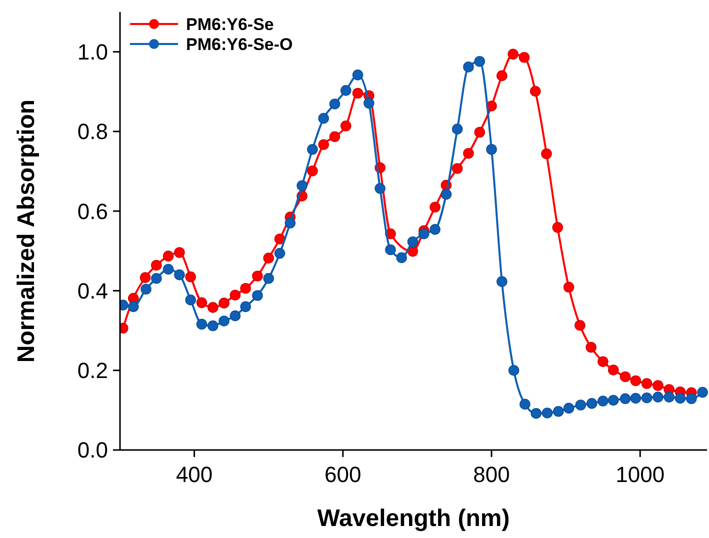 Image resolution: width=709 pixels, height=538 pixels. What do you see at coordinates (230, 24) in the screenshot?
I see `legend-label: PM6:Y6-Se` at bounding box center [230, 24].